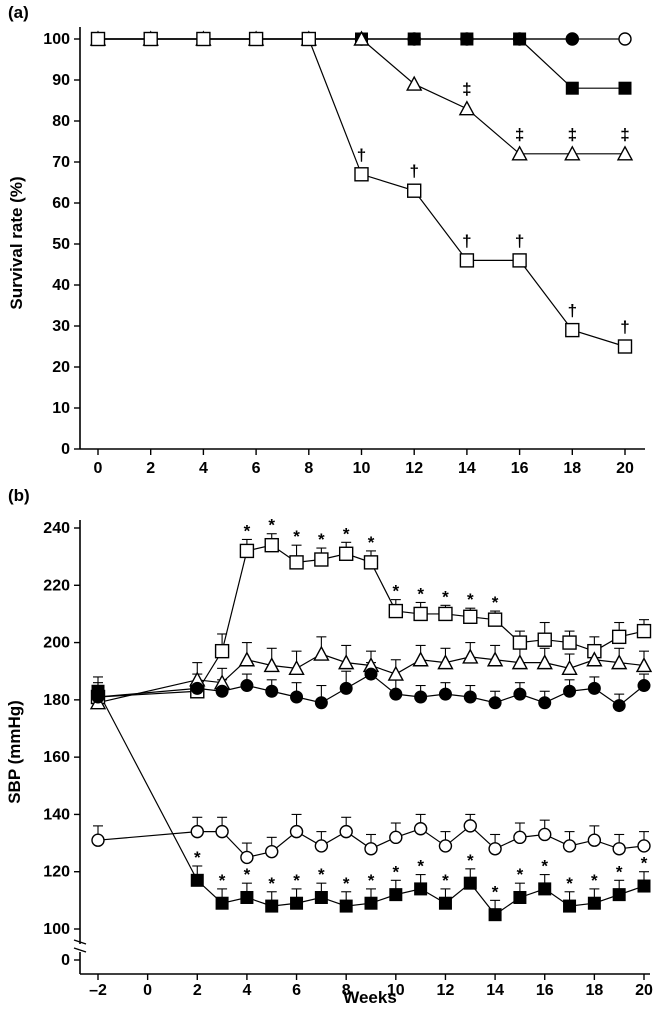 Image resolution: width=655 pixels, height=1009 pixels. What do you see at coordinates (203, 468) in the screenshot?
I see `panel-a-x-tick-label: 4` at bounding box center [203, 468].